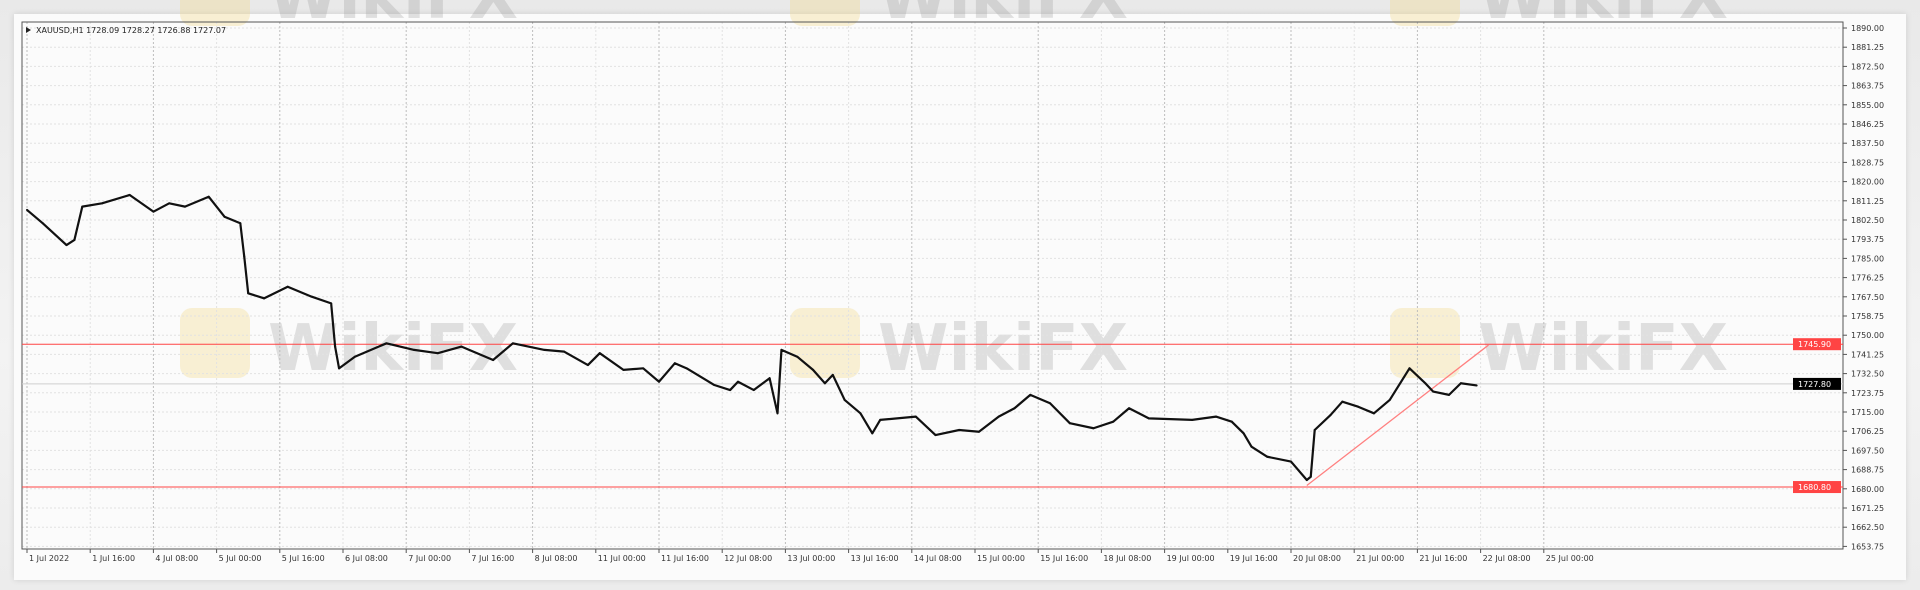  Describe the element at coordinates (1867, 239) in the screenshot. I see `y-tick-label: 1793.75` at that location.